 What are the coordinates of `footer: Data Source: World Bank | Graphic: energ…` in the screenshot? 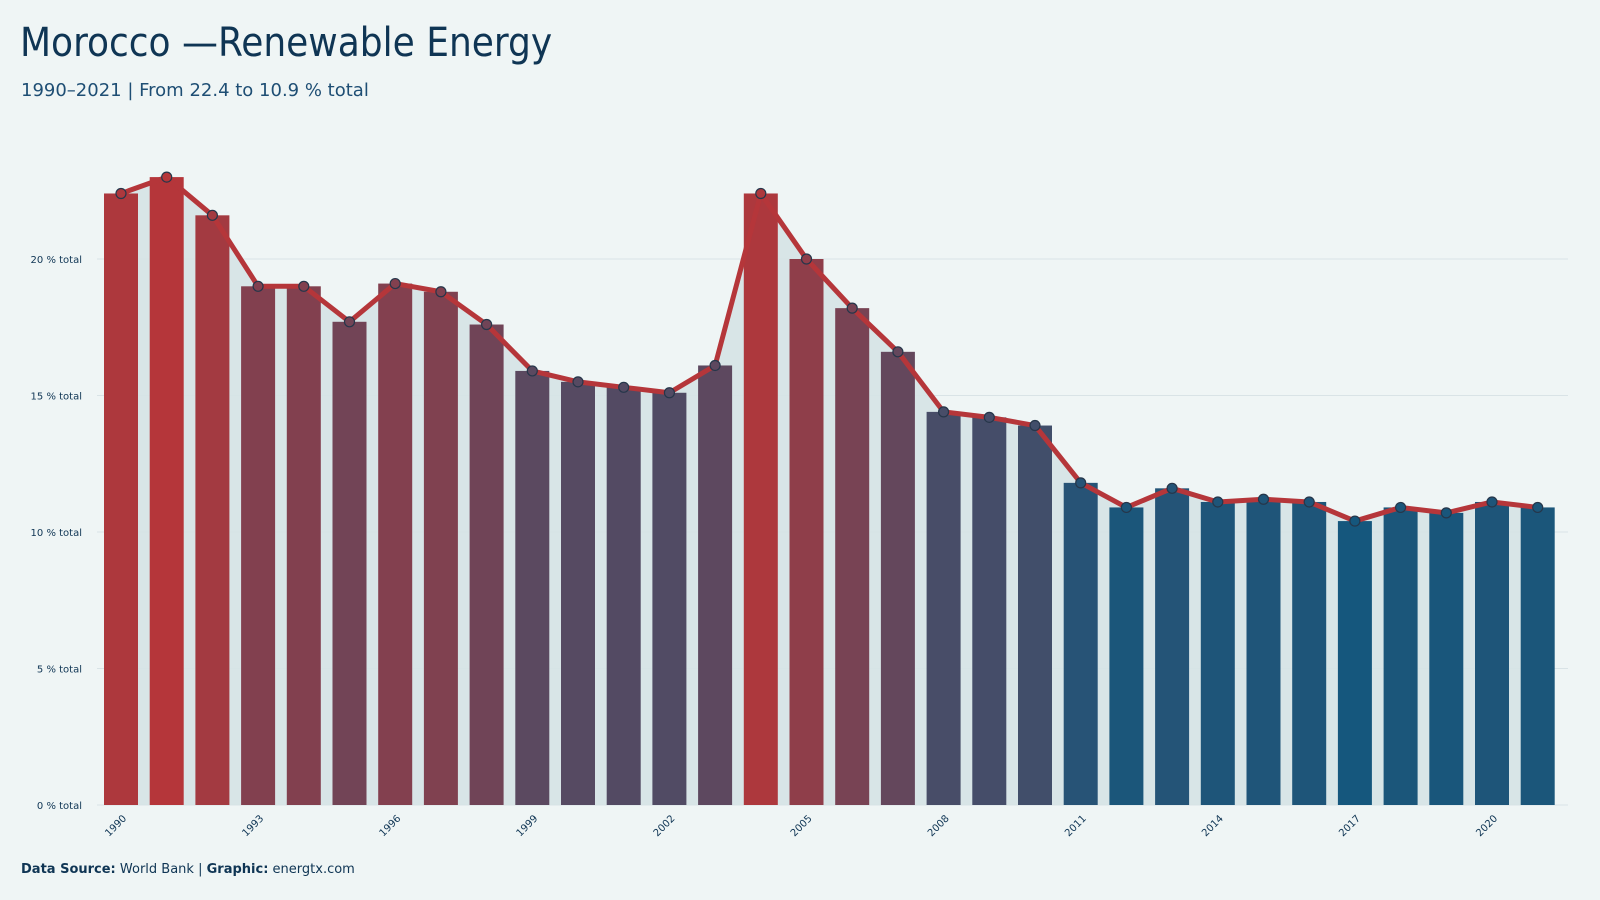 It's located at (188, 869).